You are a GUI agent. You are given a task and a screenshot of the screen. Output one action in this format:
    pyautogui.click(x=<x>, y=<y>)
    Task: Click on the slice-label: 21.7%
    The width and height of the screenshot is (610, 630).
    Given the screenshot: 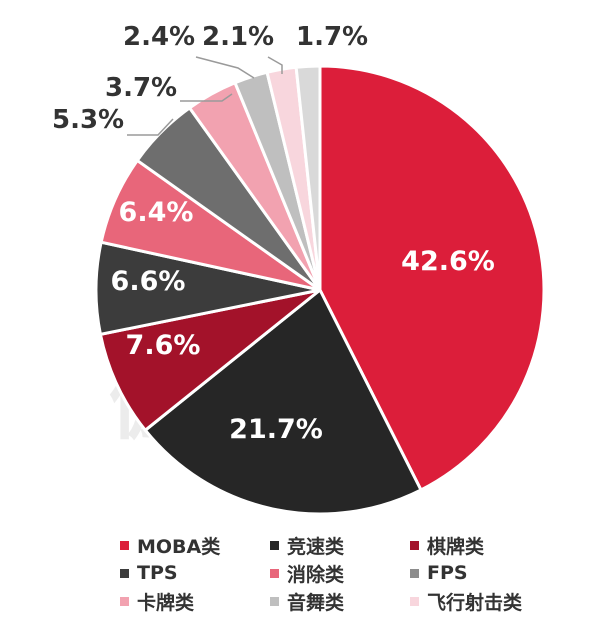 What is the action you would take?
    pyautogui.click(x=276, y=429)
    